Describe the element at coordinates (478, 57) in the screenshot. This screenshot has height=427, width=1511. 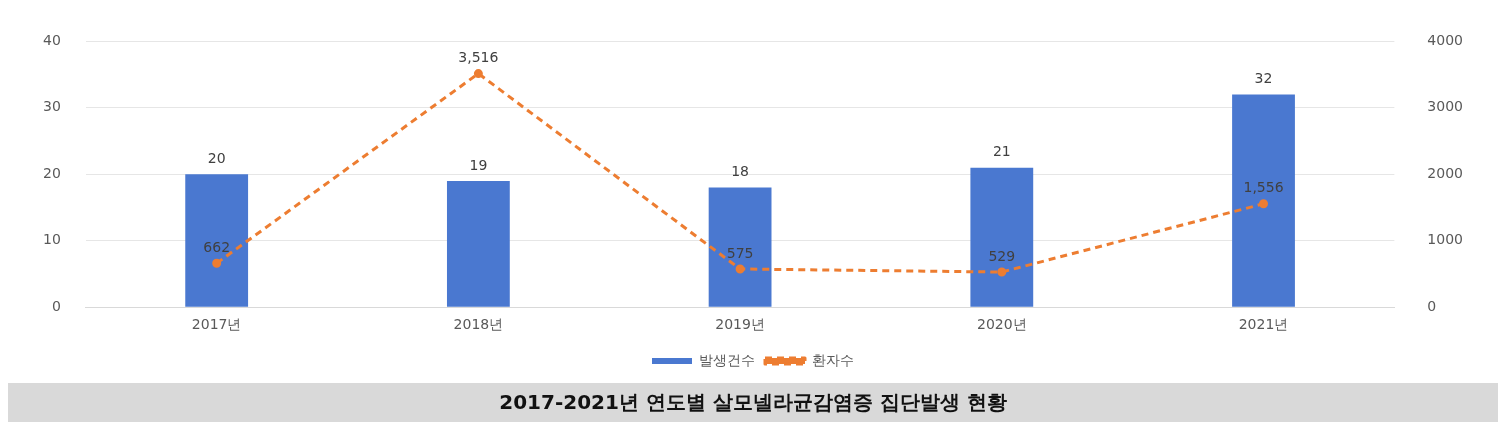
I see `data-label: 3,516` at that location.